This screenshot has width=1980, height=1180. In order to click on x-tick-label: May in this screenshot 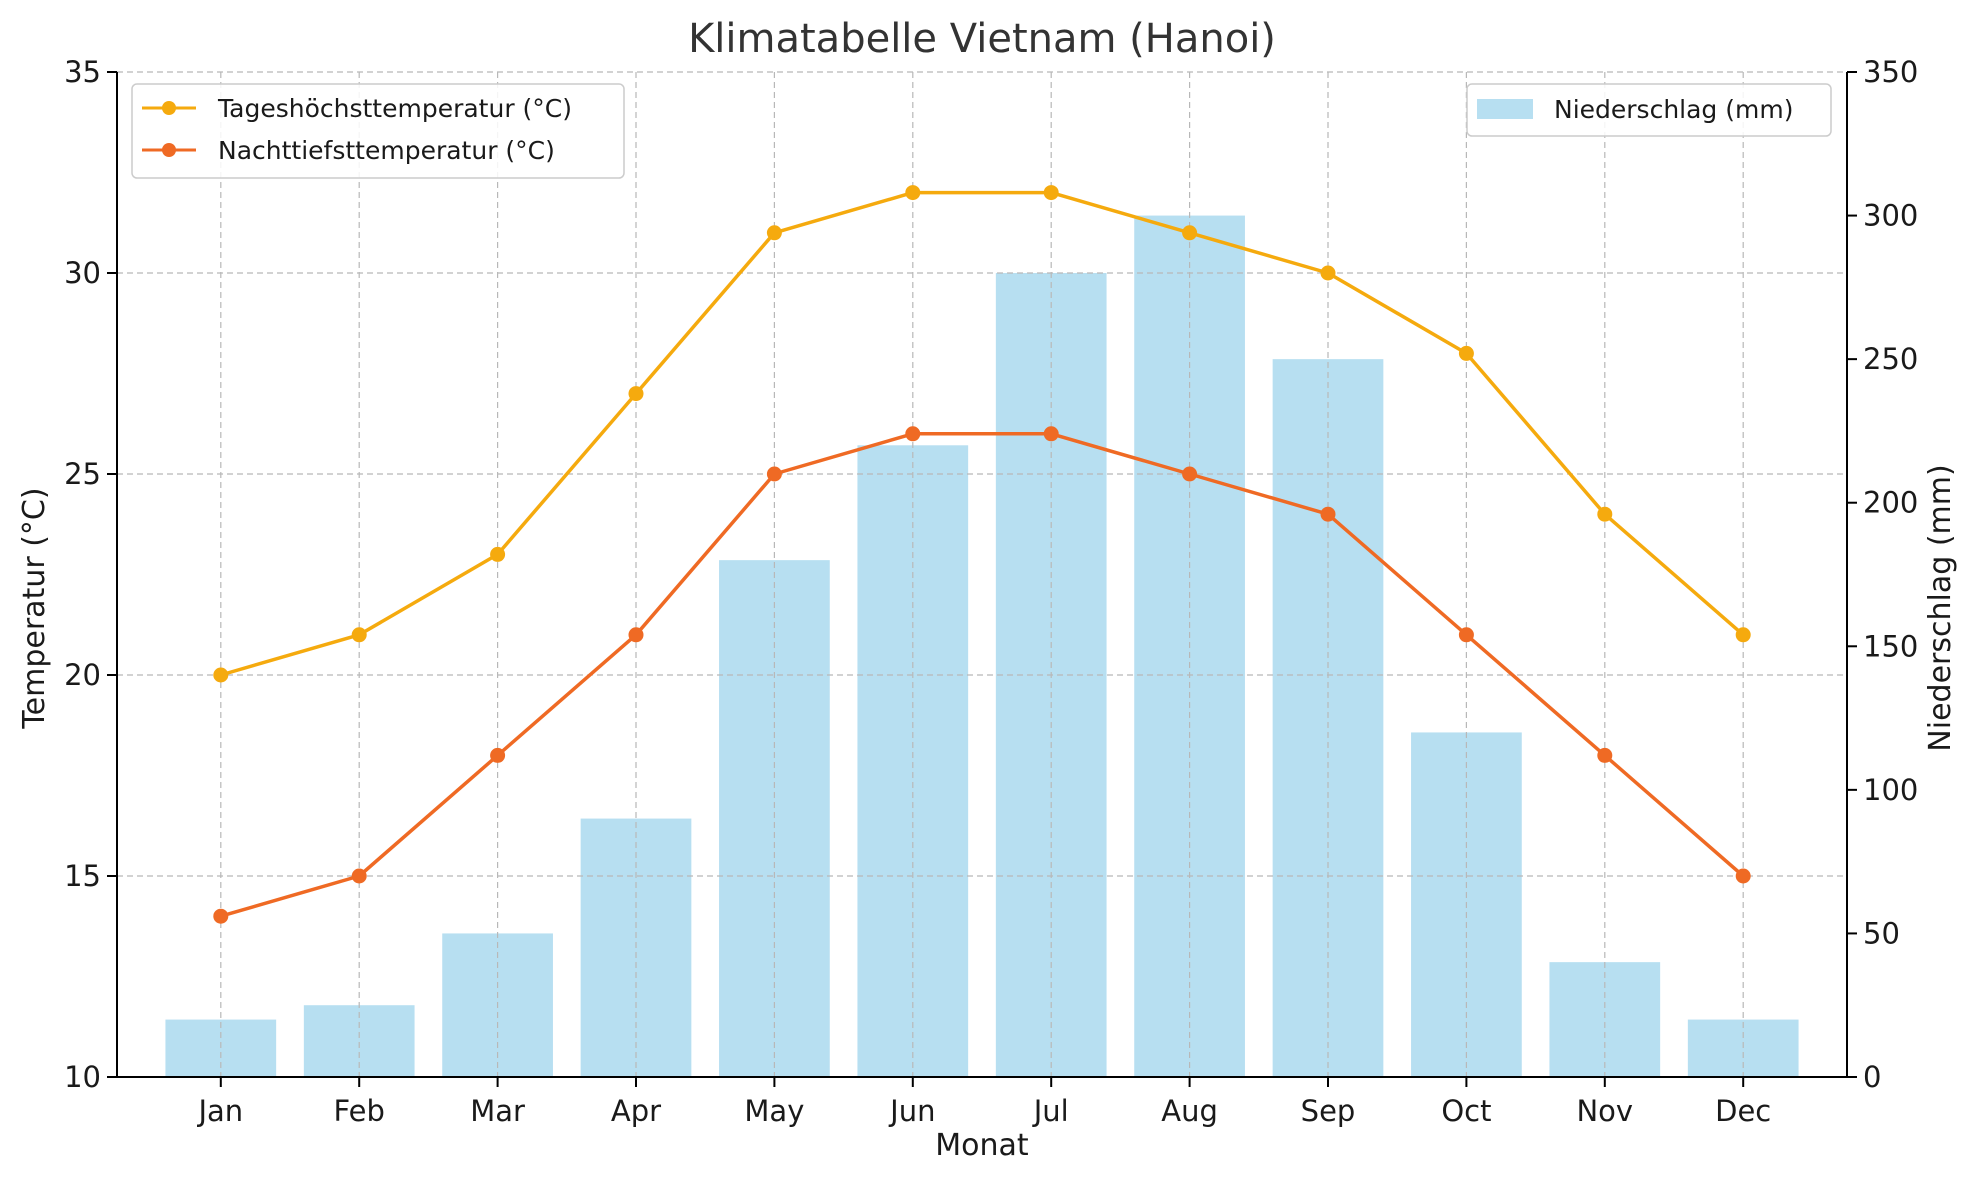, I will do `click(774, 1111)`.